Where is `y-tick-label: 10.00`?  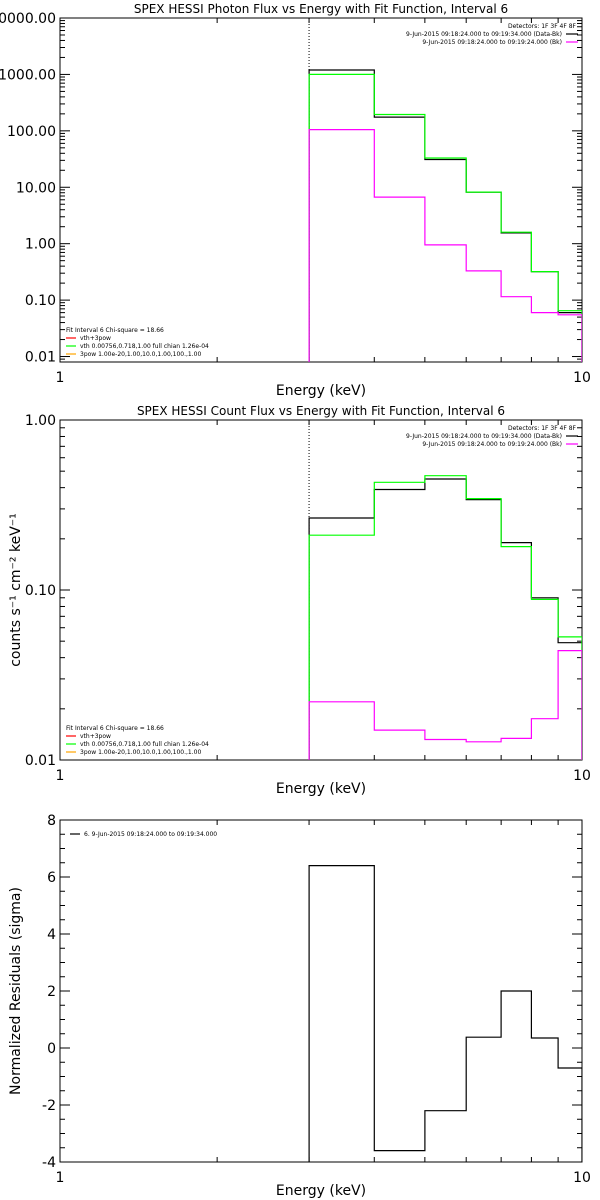 y-tick-label: 10.00 is located at coordinates (36, 188).